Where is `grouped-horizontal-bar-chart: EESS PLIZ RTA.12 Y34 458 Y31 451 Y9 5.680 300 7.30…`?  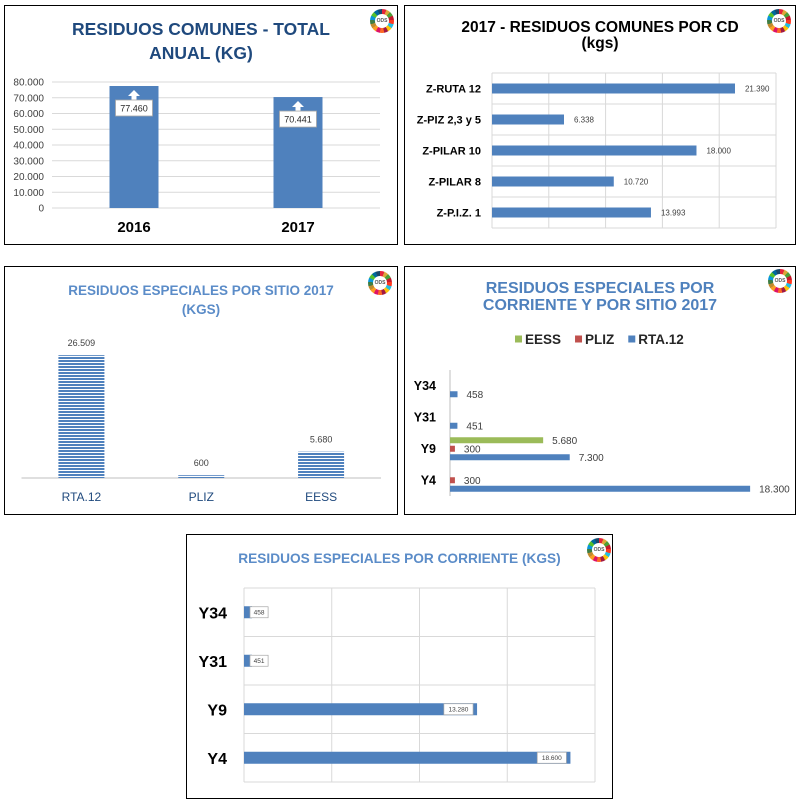
grouped-horizontal-bar-chart: EESS PLIZ RTA.12 Y34 458 Y31 451 Y9 5.680 300 7.30… is located at coordinates (602, 414).